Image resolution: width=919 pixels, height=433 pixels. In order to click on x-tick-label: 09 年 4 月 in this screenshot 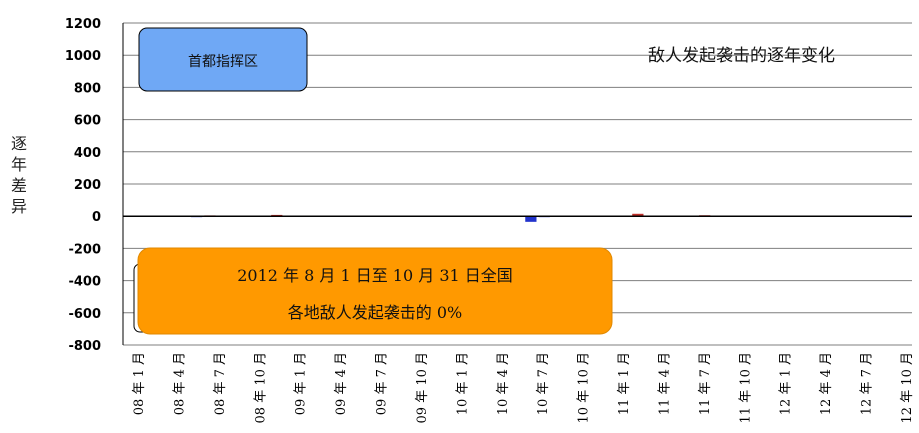, I will do `click(341, 383)`.